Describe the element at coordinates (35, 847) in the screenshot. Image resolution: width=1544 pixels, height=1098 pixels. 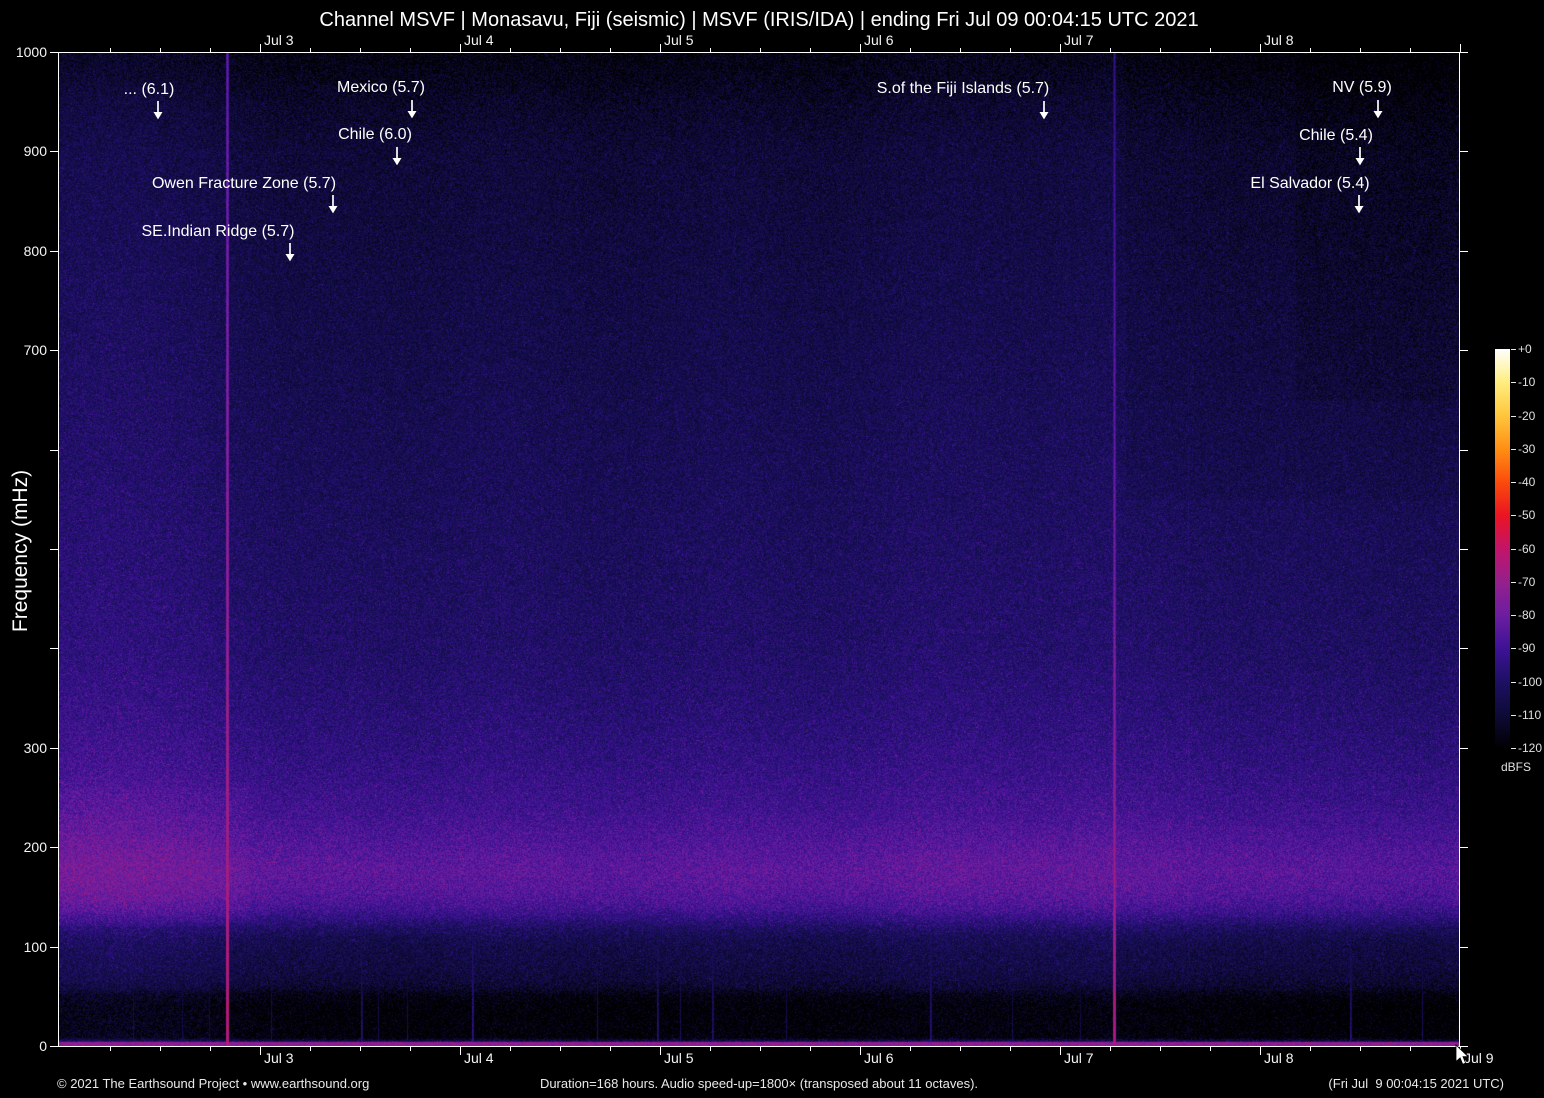
I see `y-tick-label: 200` at that location.